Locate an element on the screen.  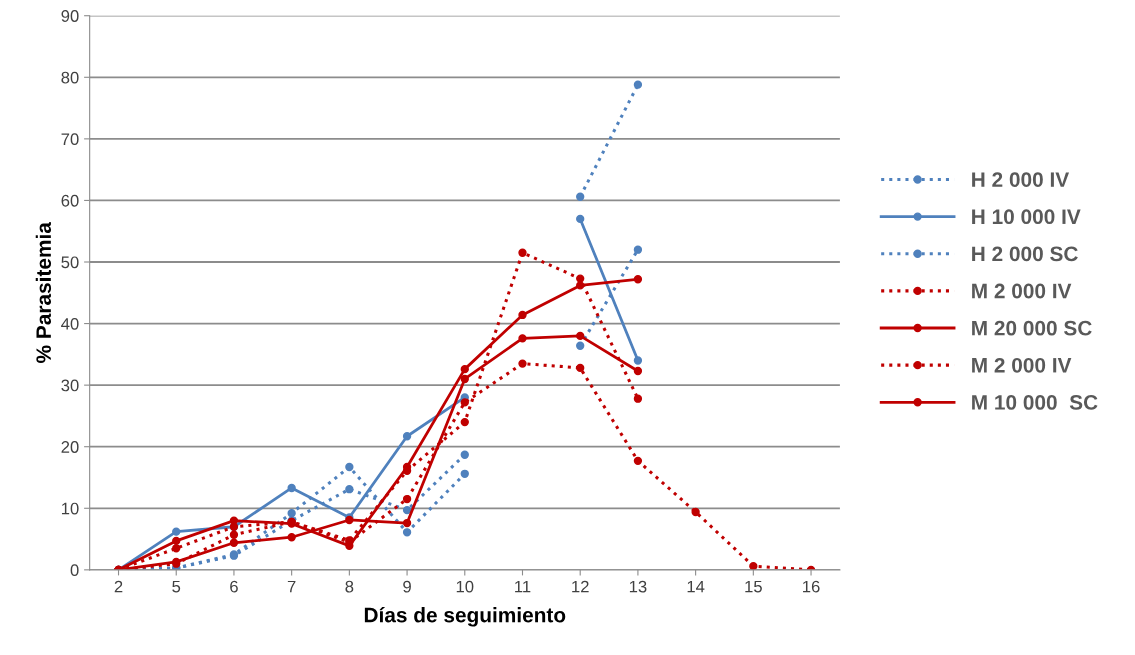
y-tick-label: 90 is located at coordinates (70, 16).